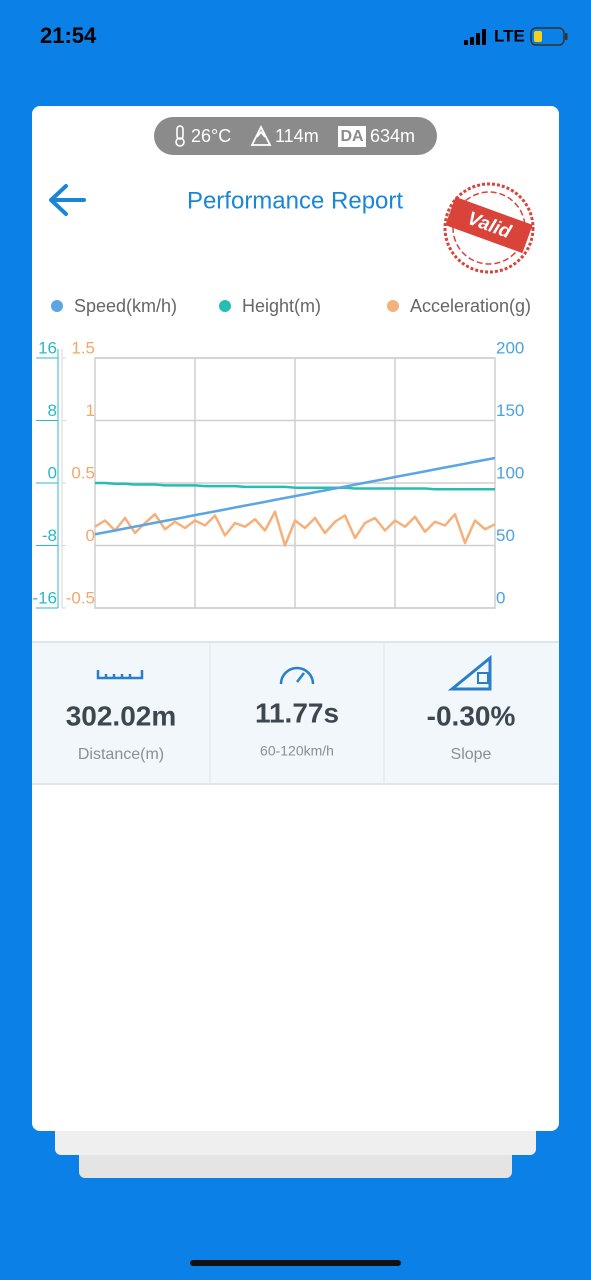  What do you see at coordinates (83, 347) in the screenshot?
I see `y3-tick-label: 1.5` at bounding box center [83, 347].